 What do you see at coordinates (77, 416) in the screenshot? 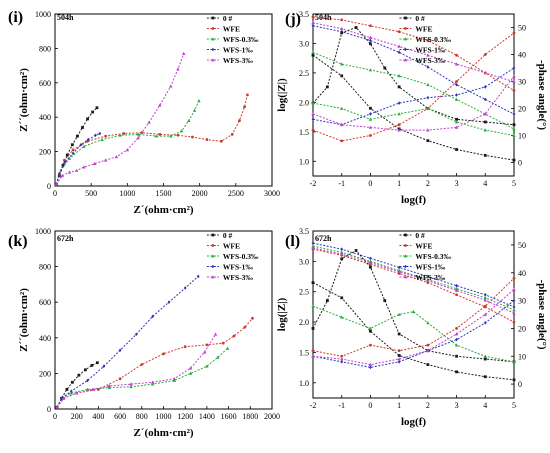
I see `x-tick-label: 200` at bounding box center [77, 416].